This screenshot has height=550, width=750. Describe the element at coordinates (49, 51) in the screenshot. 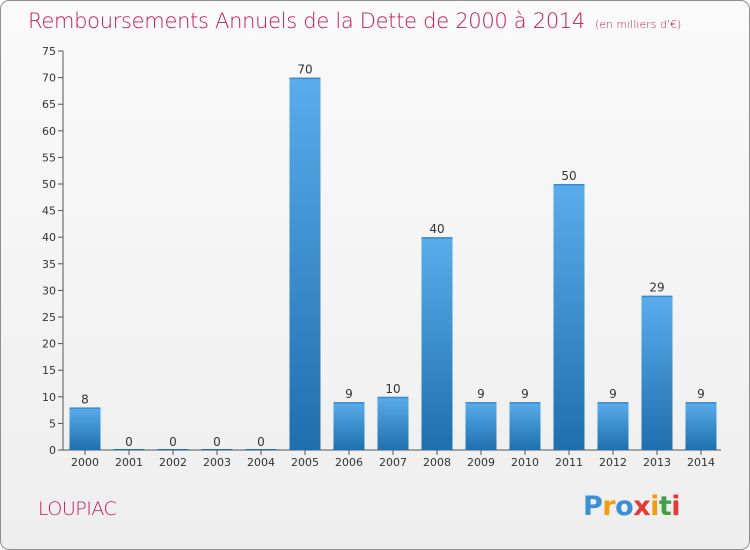

I see `y-tick-label: 75` at that location.